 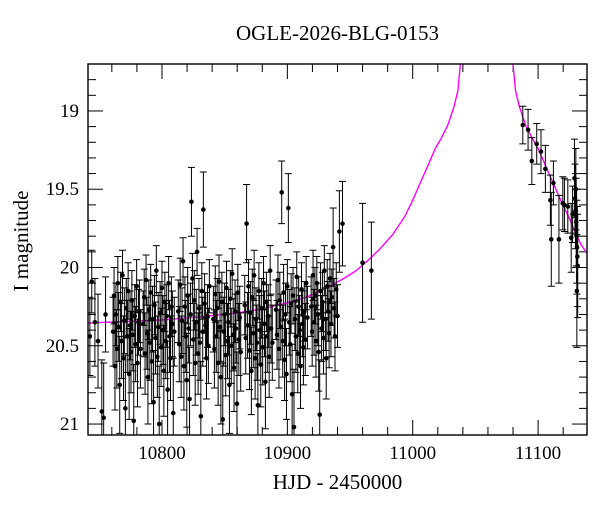 What do you see at coordinates (69, 268) in the screenshot?
I see `y-tick-label: 20` at bounding box center [69, 268].